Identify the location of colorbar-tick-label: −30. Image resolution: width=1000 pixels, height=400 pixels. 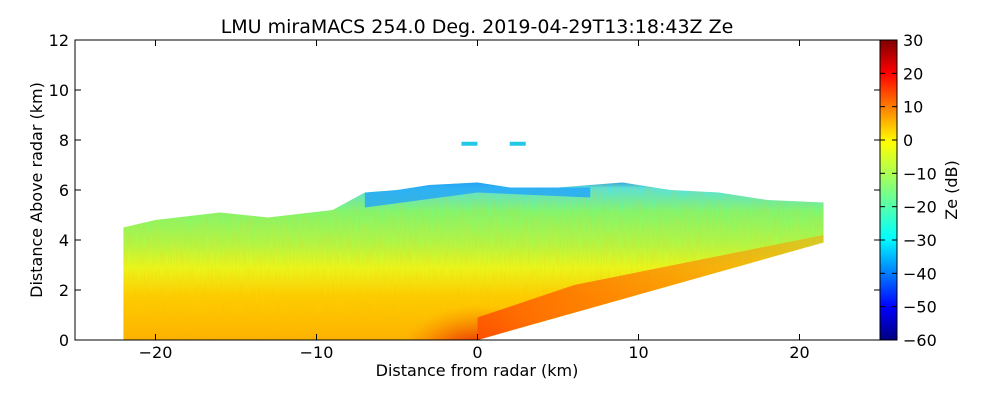
(920, 240).